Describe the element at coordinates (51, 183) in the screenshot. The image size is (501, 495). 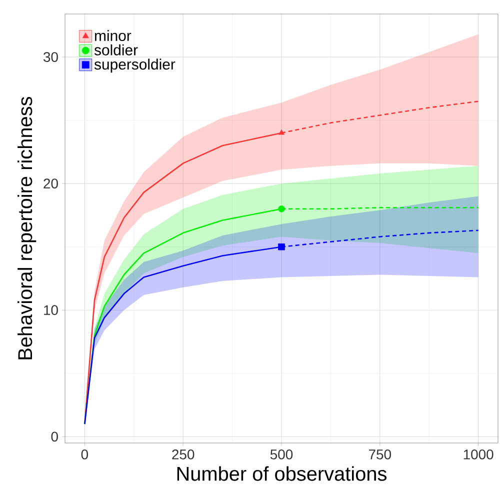
I see `y-tick-label: 20` at that location.